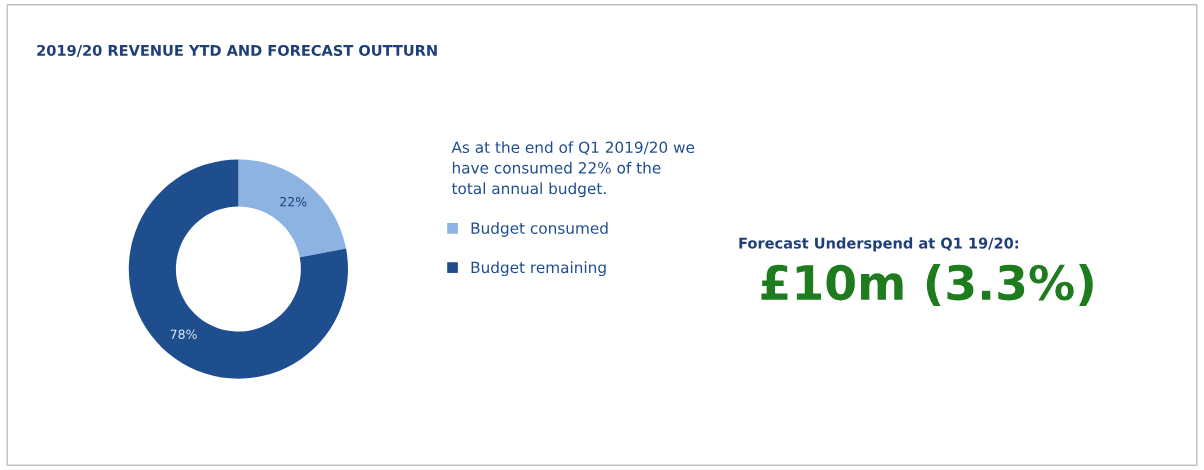 This screenshot has width=1204, height=470. I want to click on text: Forecast Underspend at Q1 19/20:, so click(879, 244).